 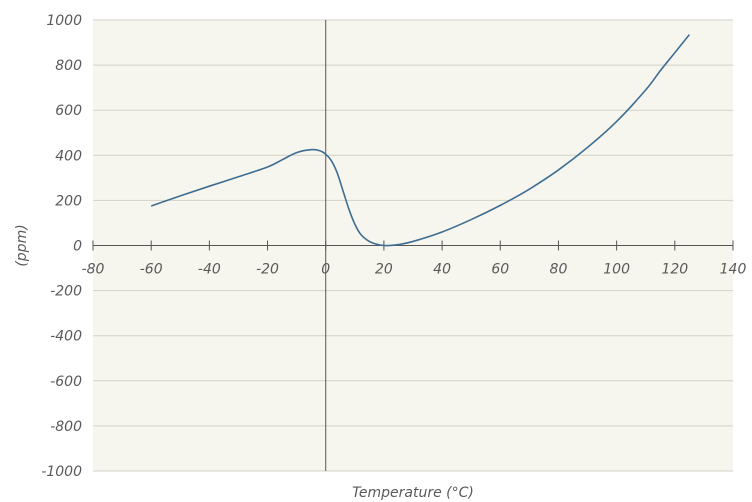 What do you see at coordinates (61, 472) in the screenshot?
I see `y-tick-label: -1000` at bounding box center [61, 472].